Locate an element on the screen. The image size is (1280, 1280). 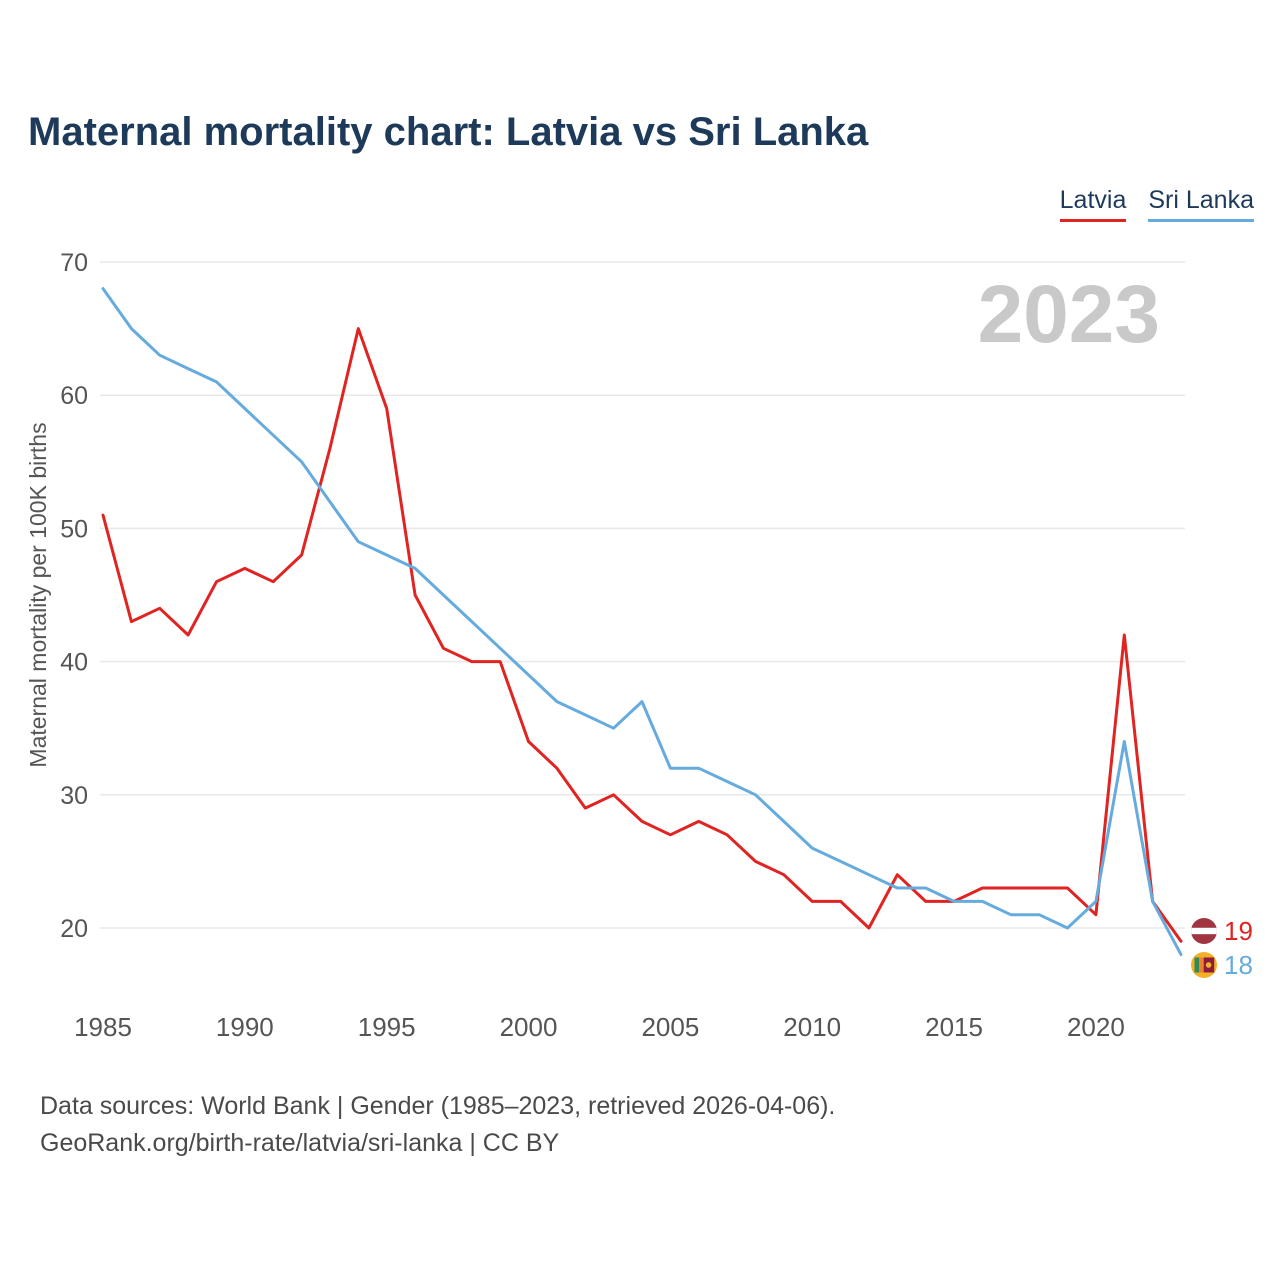
series-end-value-sri-lanka: 18 is located at coordinates (1238, 965).